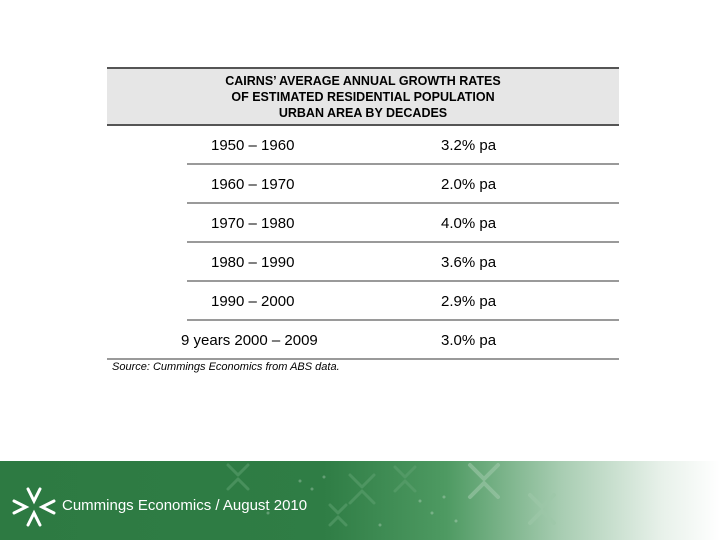 This screenshot has width=720, height=540. What do you see at coordinates (403, 301) in the screenshot?
I see `table-row: 1990 – 2000 2.9% pa` at bounding box center [403, 301].